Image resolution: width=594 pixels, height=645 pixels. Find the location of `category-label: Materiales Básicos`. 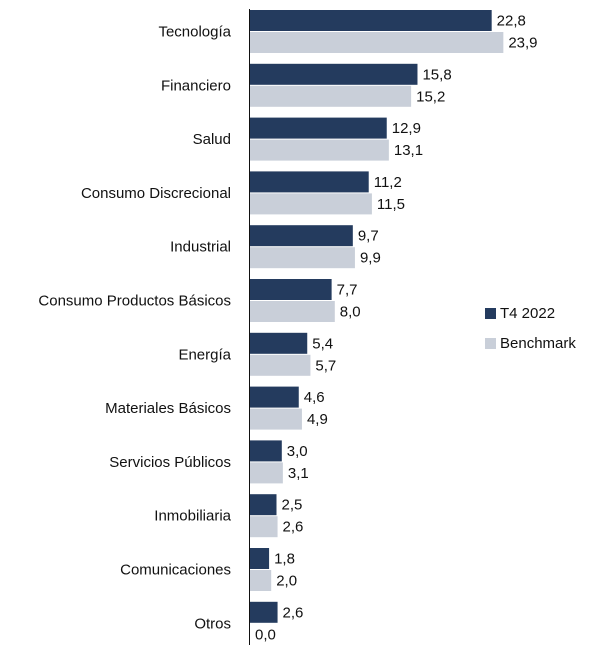

category-label: Materiales Básicos is located at coordinates (168, 408).